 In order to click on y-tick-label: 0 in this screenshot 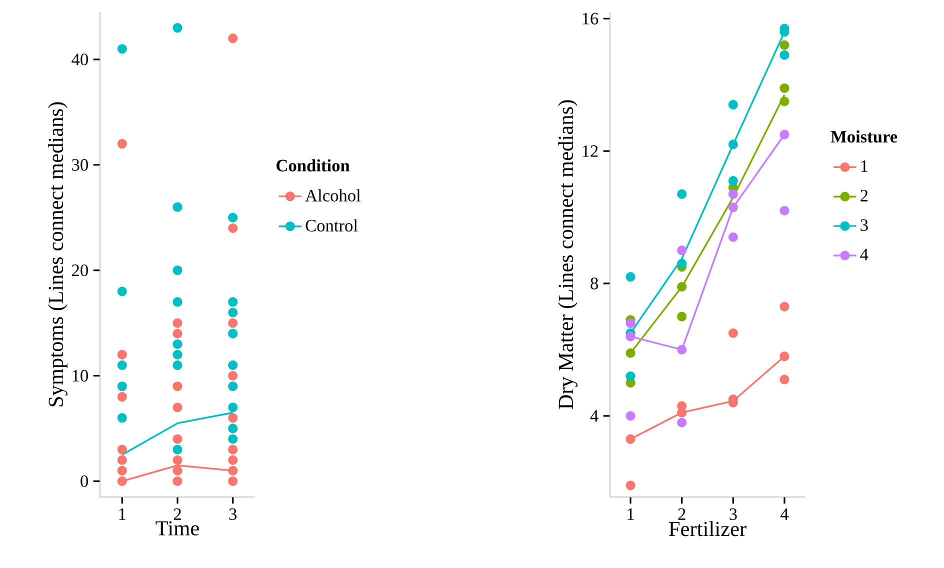, I will do `click(84, 481)`.